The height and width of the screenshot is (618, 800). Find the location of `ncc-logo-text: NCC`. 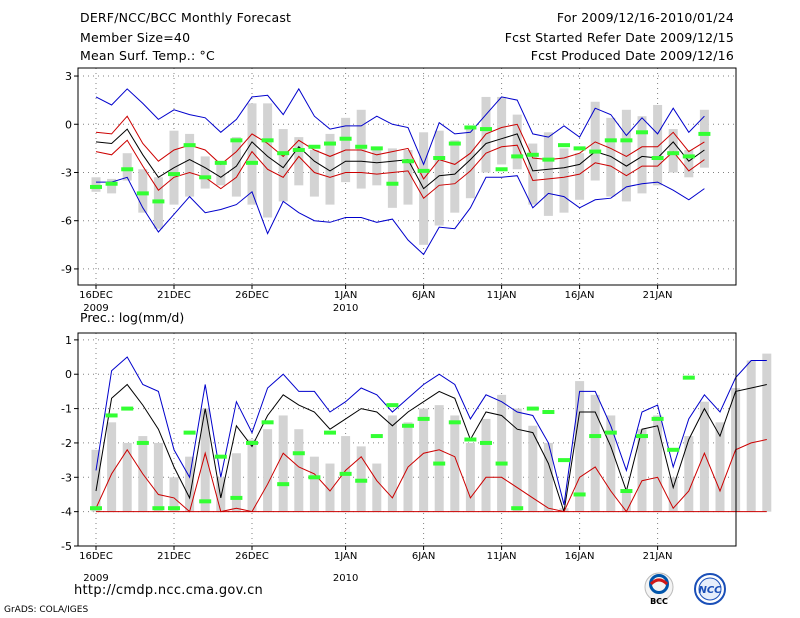

ncc-logo-text: NCC is located at coordinates (710, 590).